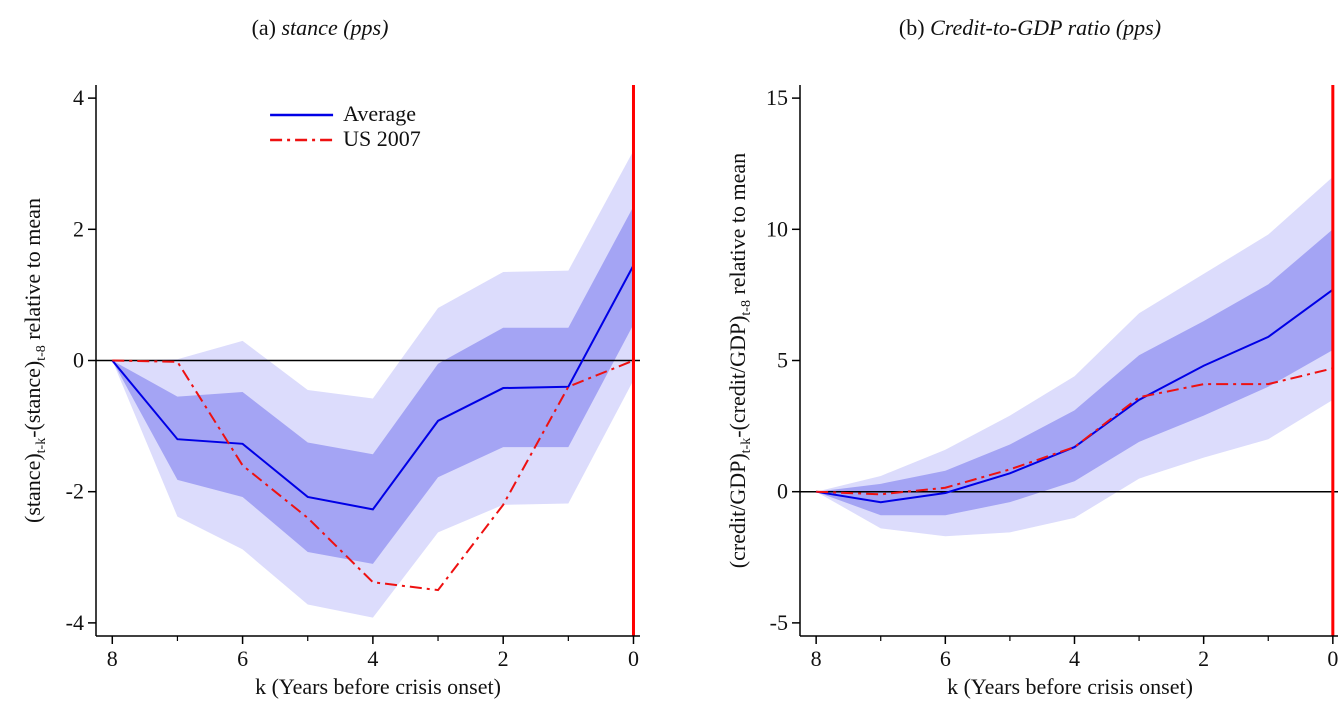  What do you see at coordinates (1045, 27) in the screenshot?
I see `title-text: Credit-to-GDP ratio (pps)` at bounding box center [1045, 27].